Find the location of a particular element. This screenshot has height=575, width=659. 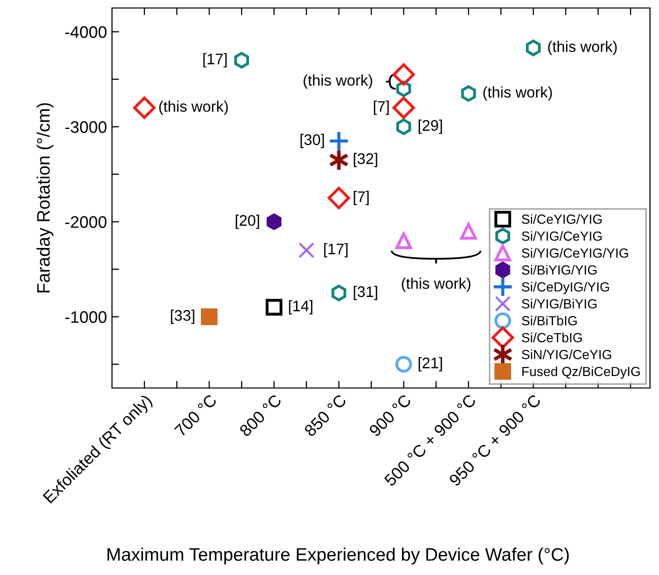

annotation: [21] is located at coordinates (430, 364).